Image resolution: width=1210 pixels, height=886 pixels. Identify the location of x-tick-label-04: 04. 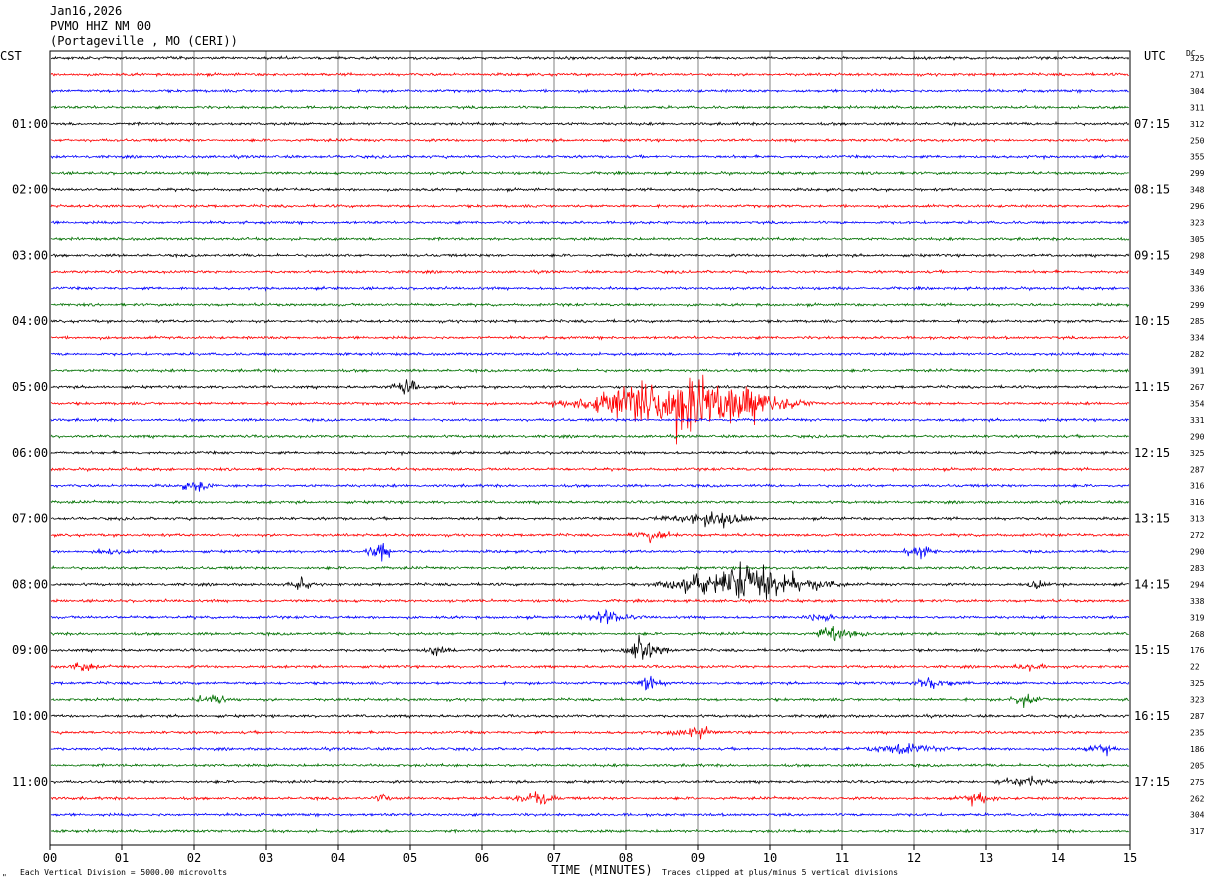
(338, 858).